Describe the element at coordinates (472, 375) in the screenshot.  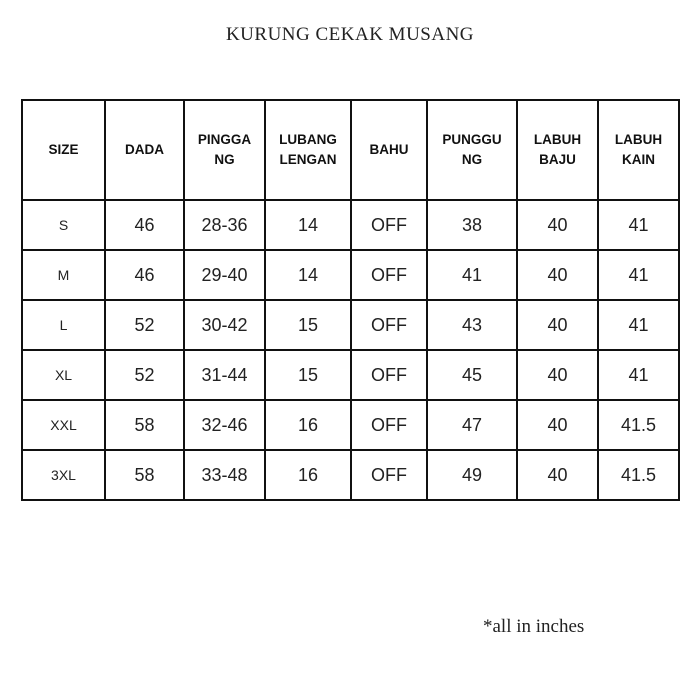
I see `cell-punggung: 45` at that location.